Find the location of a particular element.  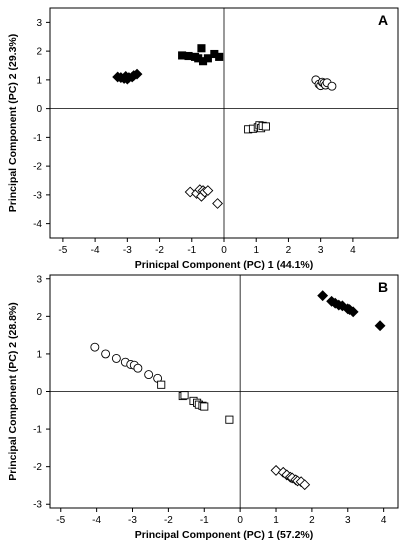

x-axis-label: Principal Component (PC) 1 (57.2%) is located at coordinates (224, 535).